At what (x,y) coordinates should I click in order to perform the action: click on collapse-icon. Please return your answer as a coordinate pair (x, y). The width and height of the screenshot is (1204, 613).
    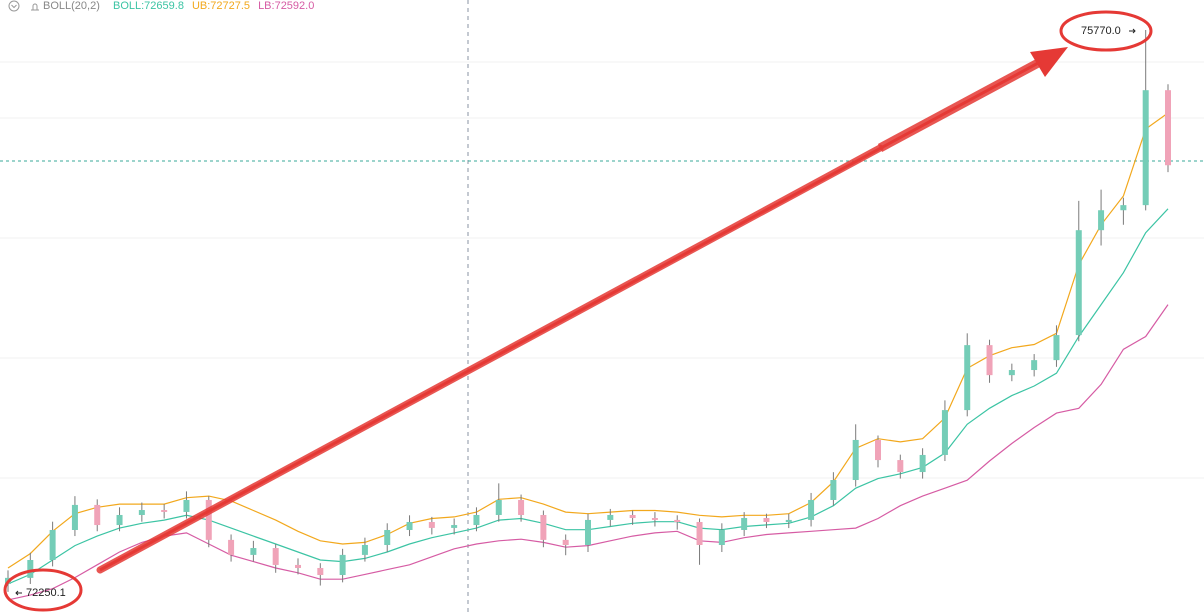
    Looking at the image, I should click on (14, 6).